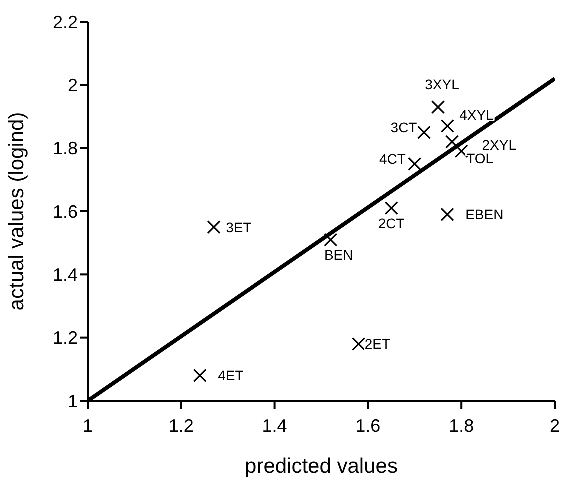  What do you see at coordinates (555, 426) in the screenshot?
I see `x-tick-label: 2` at bounding box center [555, 426].